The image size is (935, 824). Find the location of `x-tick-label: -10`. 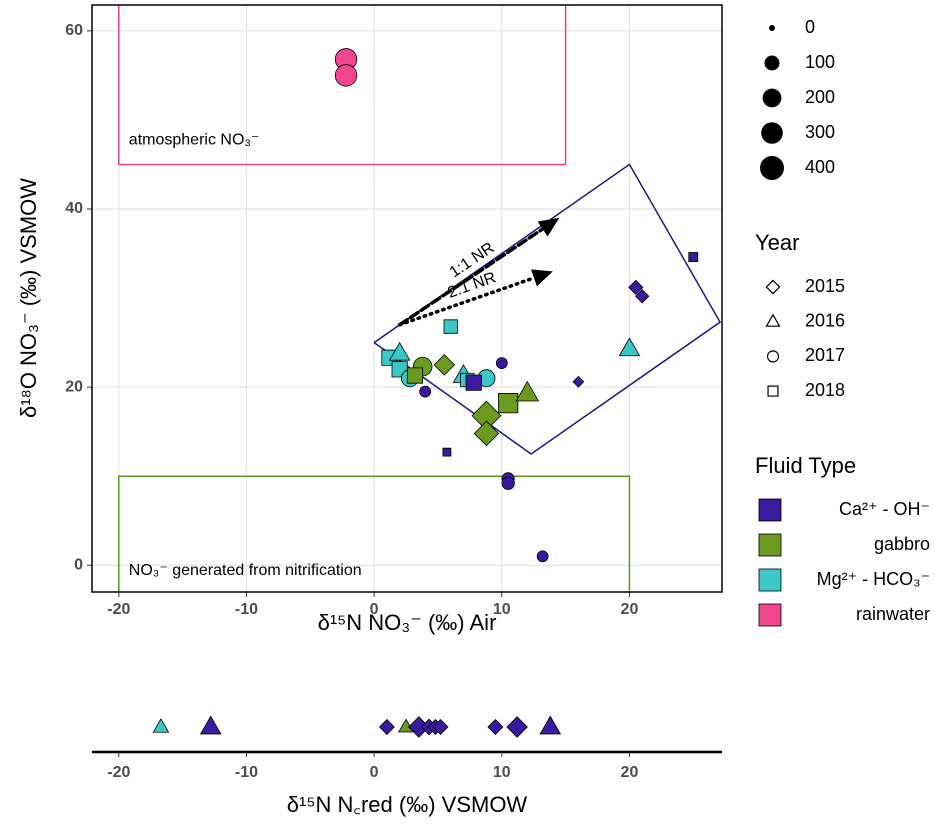

x-tick-label: -10 is located at coordinates (246, 609).